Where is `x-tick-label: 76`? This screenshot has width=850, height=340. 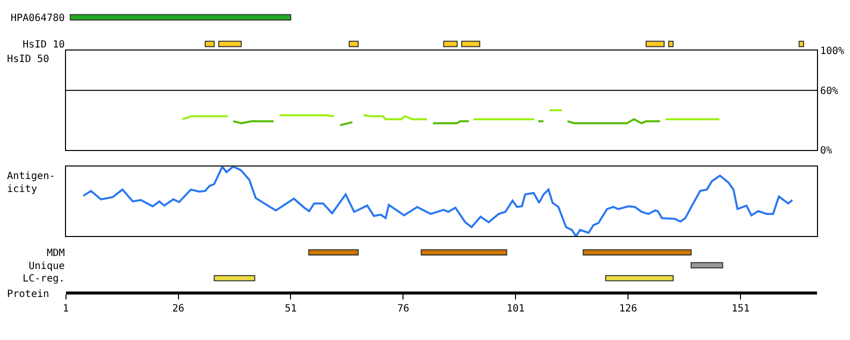
x-tick-label: 76 is located at coordinates (403, 308).